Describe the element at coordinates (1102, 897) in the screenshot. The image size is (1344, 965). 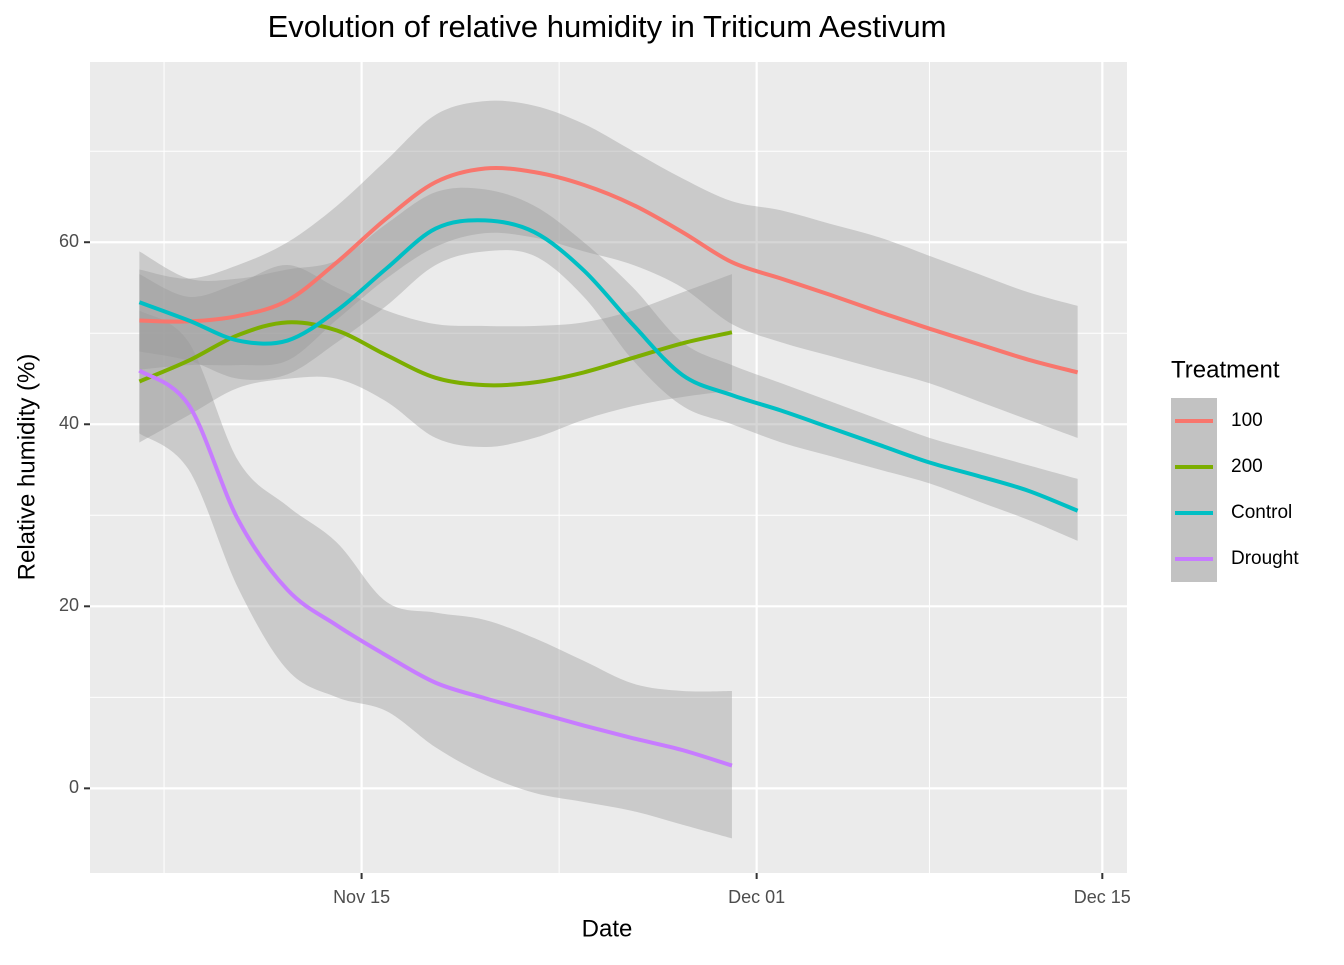
I see `x-tick-label: Dec 15` at that location.